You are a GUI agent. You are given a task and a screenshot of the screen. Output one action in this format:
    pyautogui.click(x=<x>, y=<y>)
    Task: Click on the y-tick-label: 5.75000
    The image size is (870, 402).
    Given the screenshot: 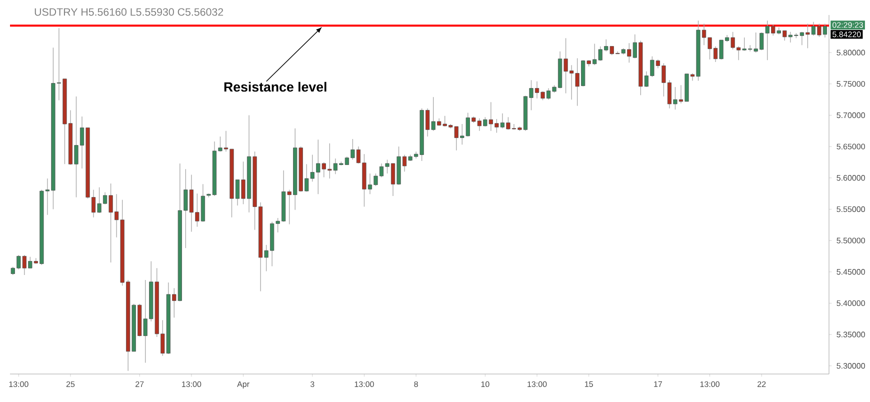 What is the action you would take?
    pyautogui.click(x=850, y=84)
    